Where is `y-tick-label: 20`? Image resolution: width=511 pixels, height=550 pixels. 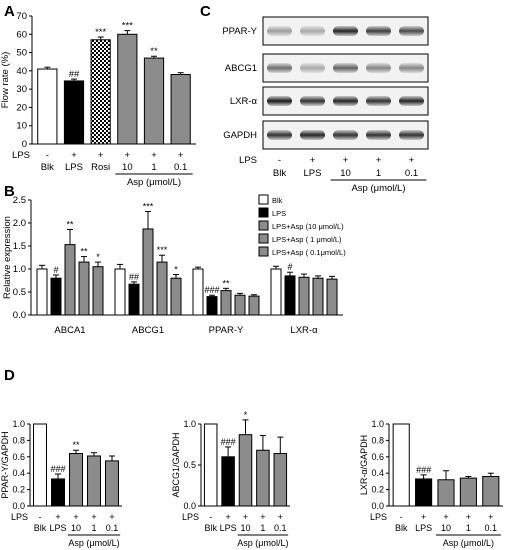
y-tick-label: 20 is located at coordinates (21, 107).